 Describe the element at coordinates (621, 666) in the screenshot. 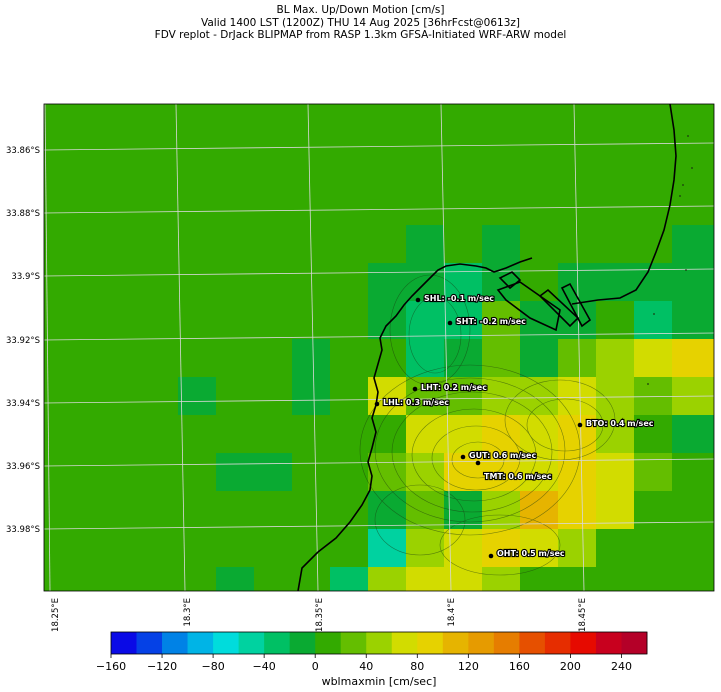

I see `colorbar-tick-label: 240` at that location.